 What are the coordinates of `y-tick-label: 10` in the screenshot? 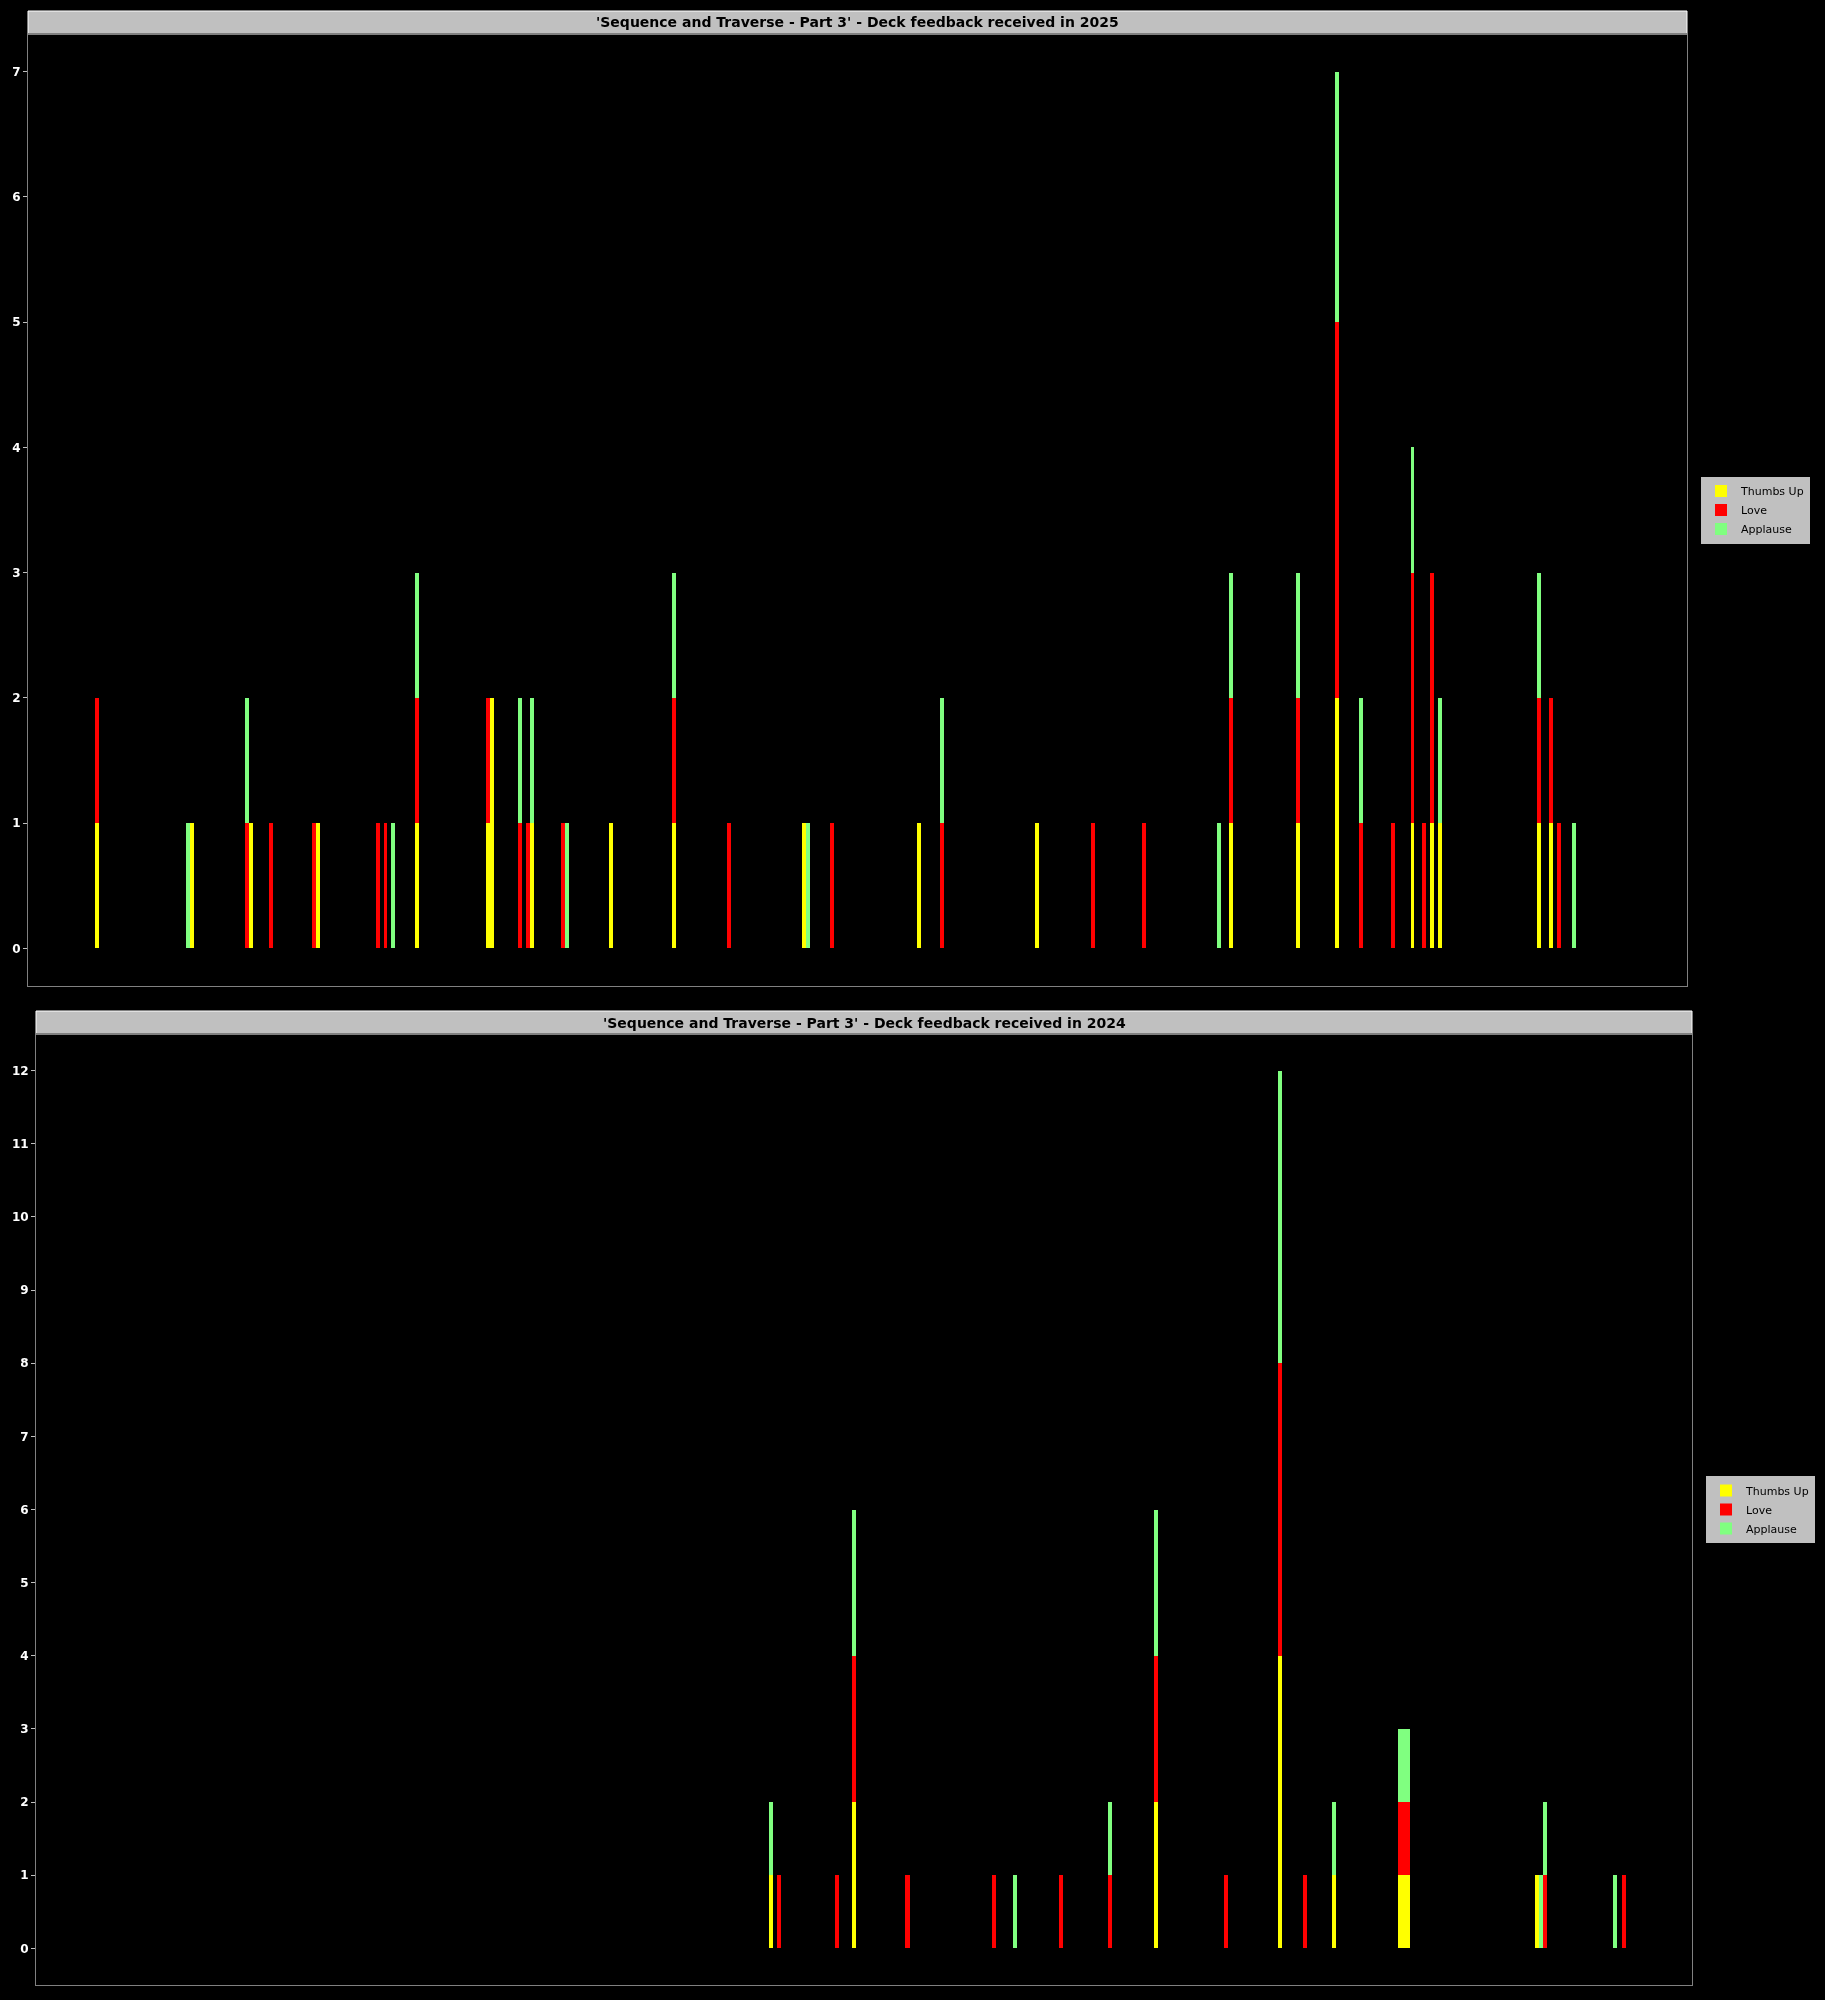 It's located at (20, 1217).